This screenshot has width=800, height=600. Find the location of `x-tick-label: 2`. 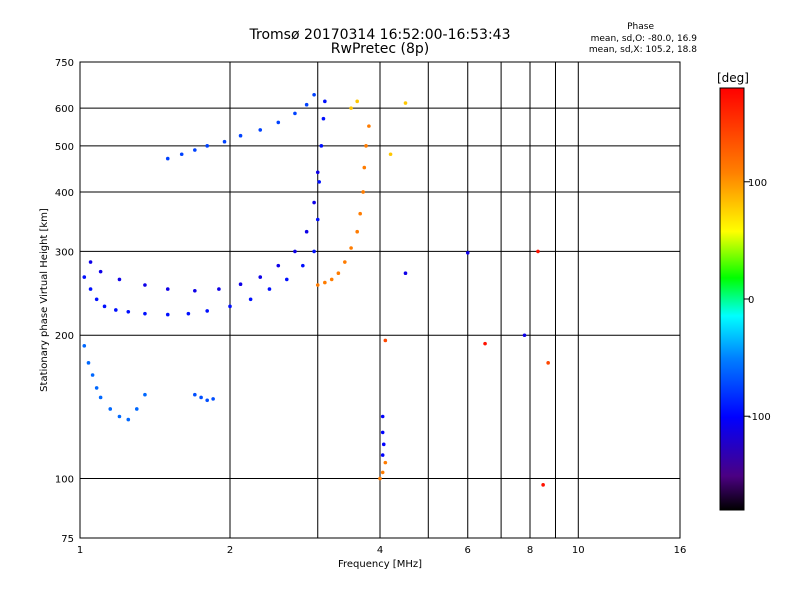

x-tick-label: 2 is located at coordinates (230, 550).